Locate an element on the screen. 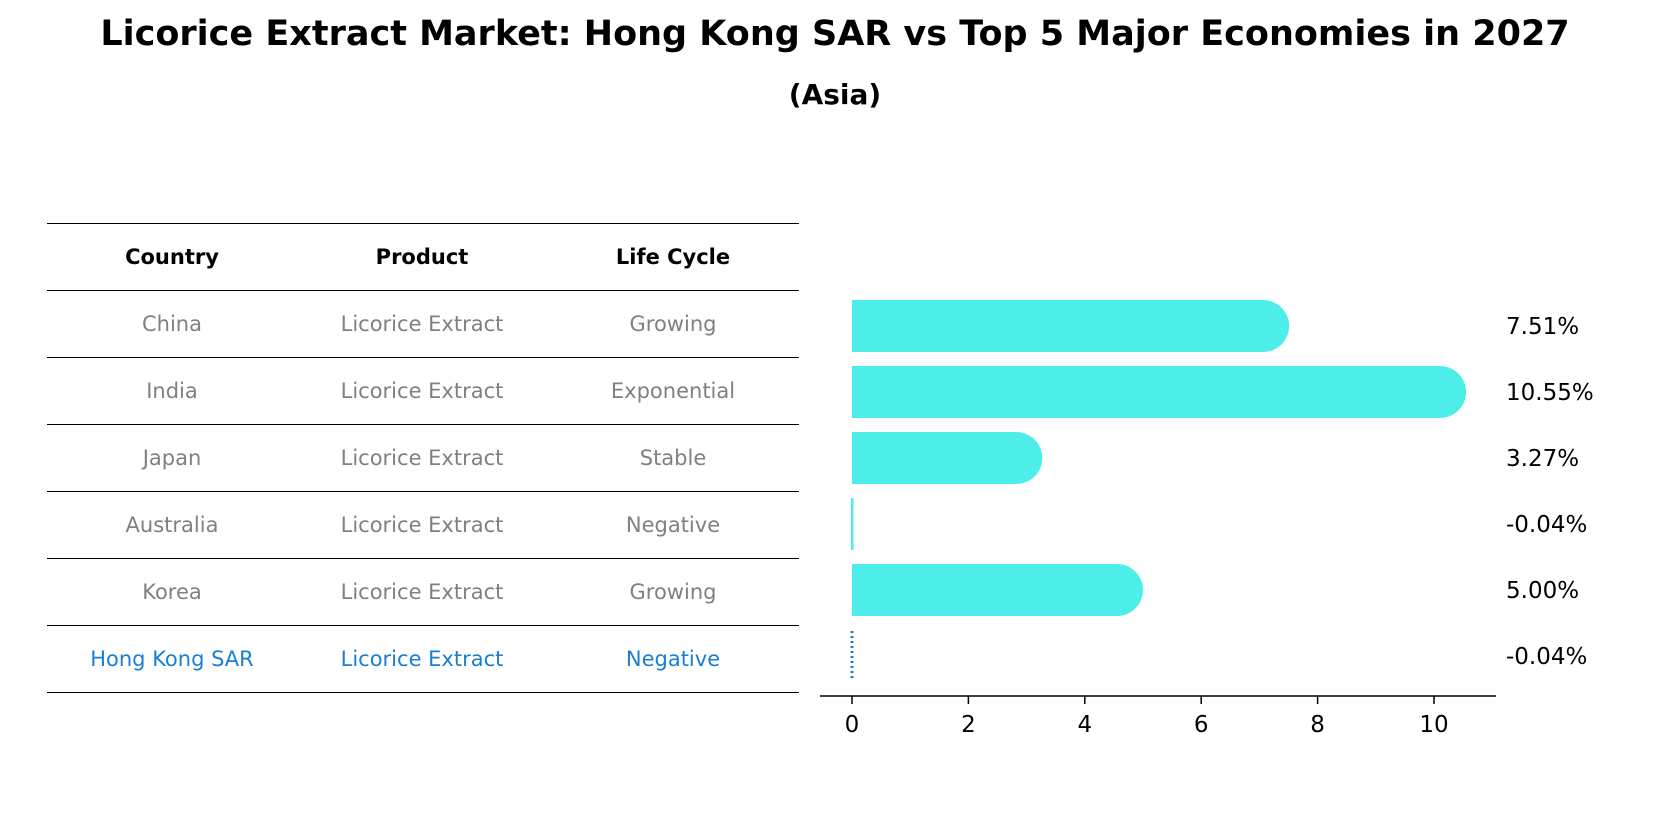 The image size is (1670, 823). table-row: China Licorice Extract Growing is located at coordinates (423, 323).